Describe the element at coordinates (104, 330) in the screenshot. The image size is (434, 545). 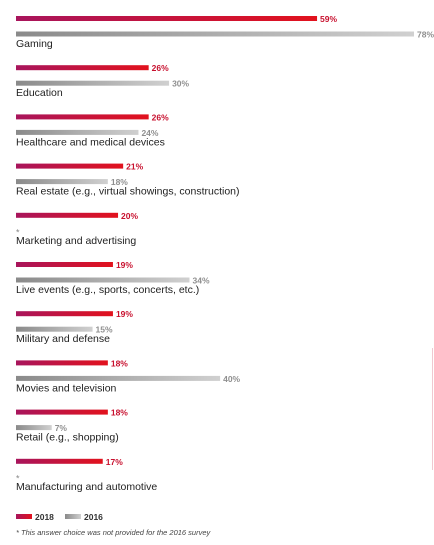
I see `value-label-2016: 15%` at that location.